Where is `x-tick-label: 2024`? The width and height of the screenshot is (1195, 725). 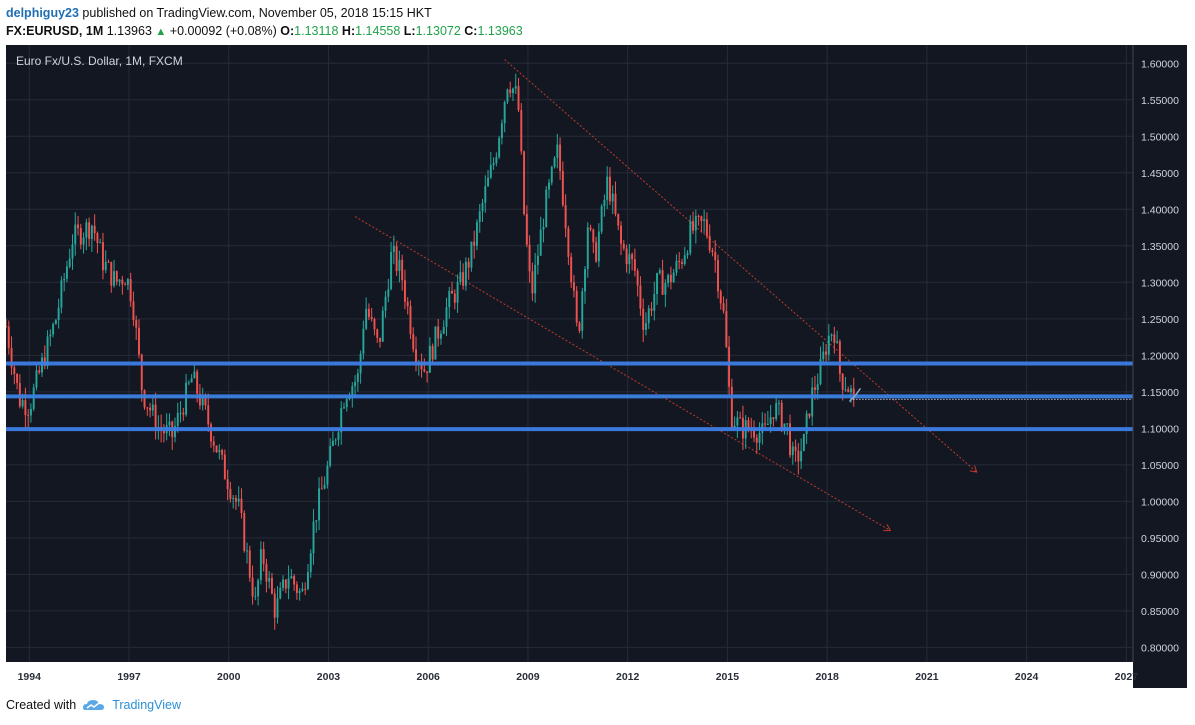
x-tick-label: 2024 is located at coordinates (1027, 677).